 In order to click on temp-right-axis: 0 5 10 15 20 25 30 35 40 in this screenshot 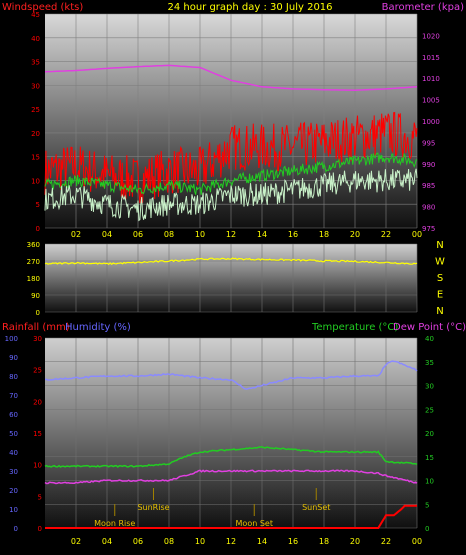, I will do `click(429, 434)`.